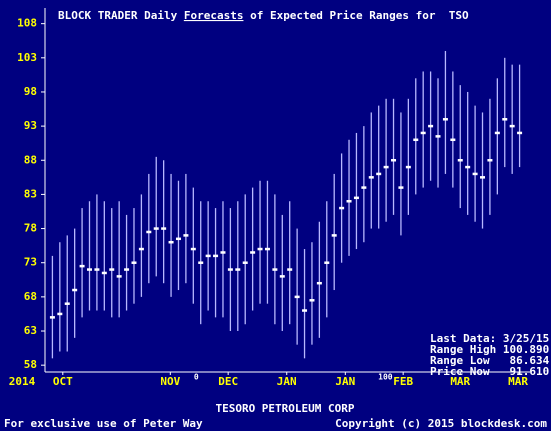  Describe the element at coordinates (403, 381) in the screenshot. I see `x-tick-label: FEB` at that location.